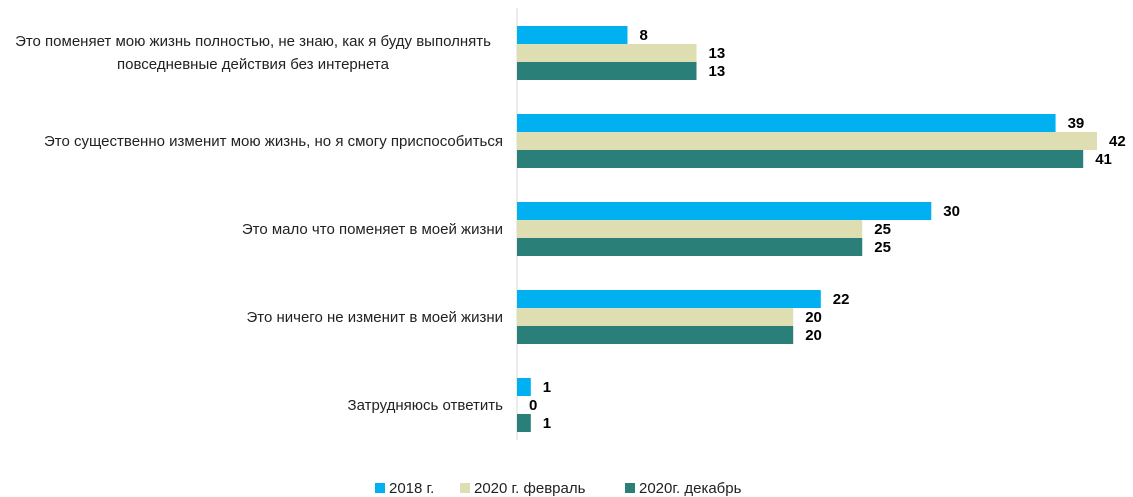 This screenshot has width=1133, height=497. I want to click on legend-label: 2020г. декабрь, so click(690, 488).